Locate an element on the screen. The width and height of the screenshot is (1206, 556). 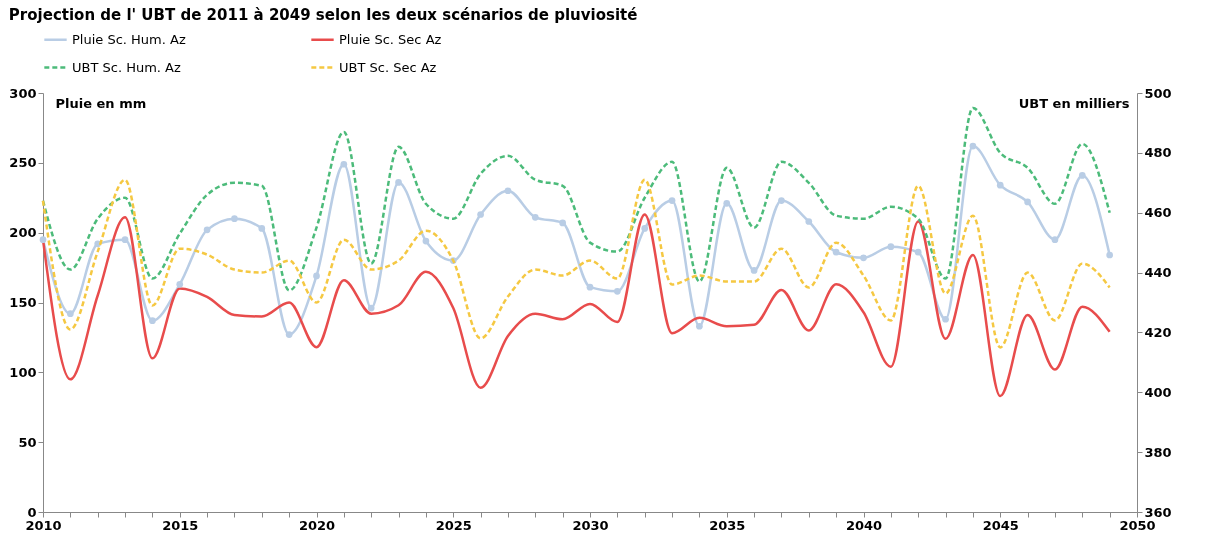
legend-label: Pluie Sc. Hum. Az is located at coordinates (129, 39).